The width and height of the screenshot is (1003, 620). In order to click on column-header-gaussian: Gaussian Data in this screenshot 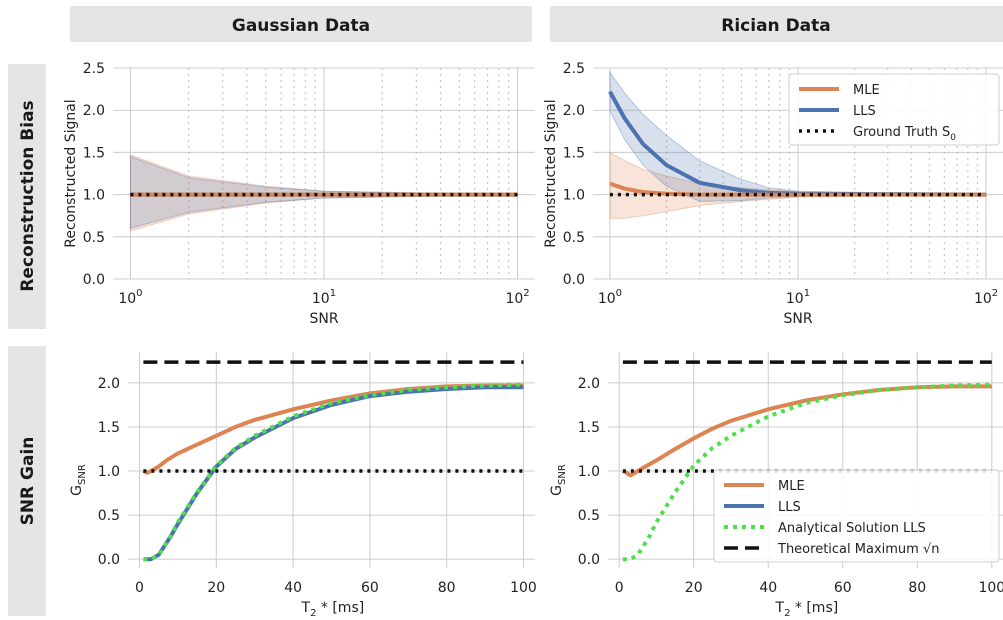, I will do `click(301, 26)`.